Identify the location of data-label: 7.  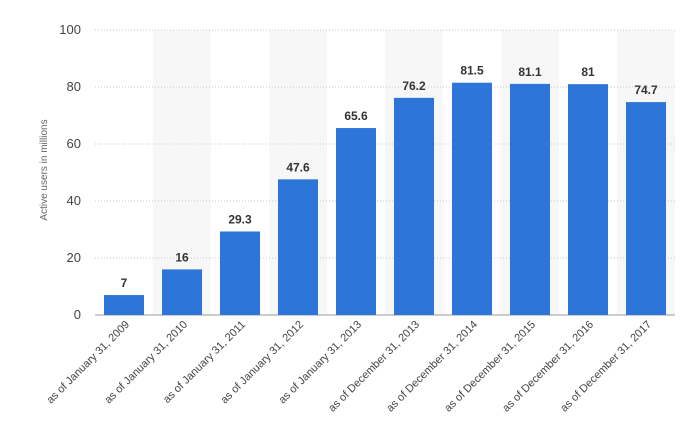
(124, 283).